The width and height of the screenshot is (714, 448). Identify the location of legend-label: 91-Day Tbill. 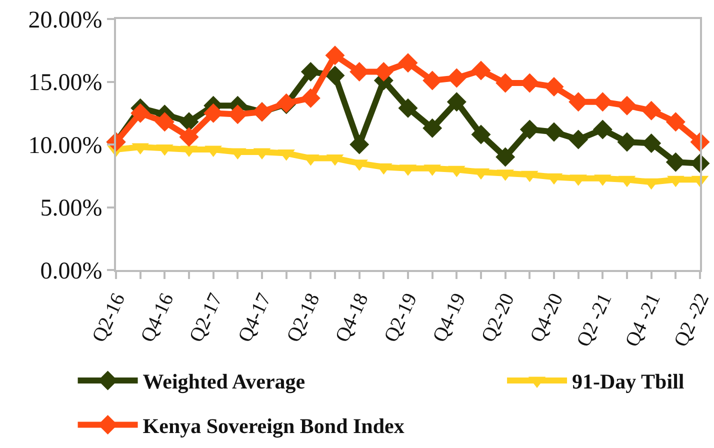
(628, 382).